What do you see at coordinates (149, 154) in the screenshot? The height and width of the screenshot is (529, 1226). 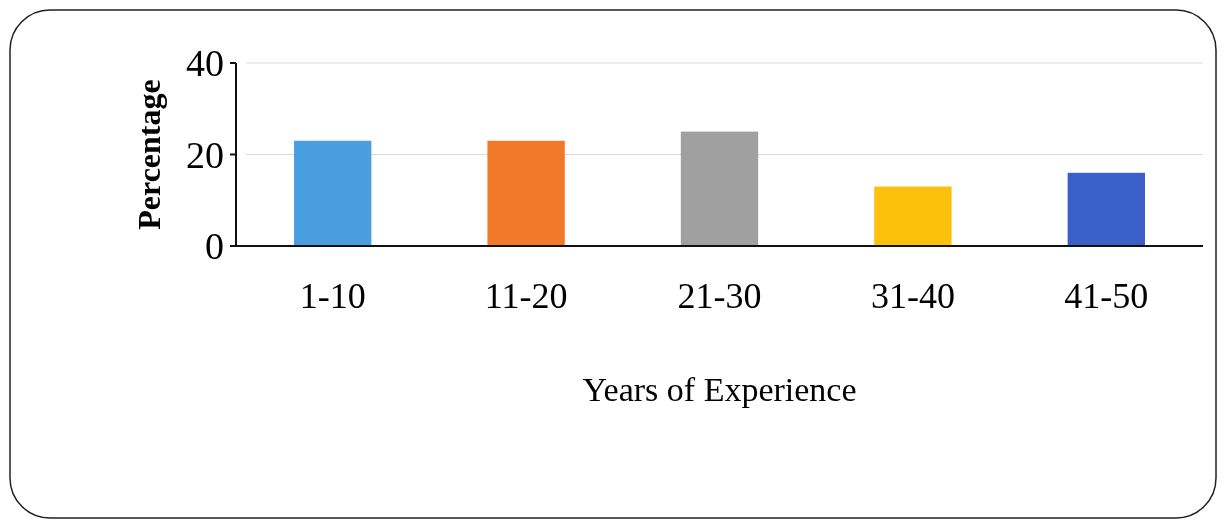 I see `y-axis-title: Percentage` at bounding box center [149, 154].